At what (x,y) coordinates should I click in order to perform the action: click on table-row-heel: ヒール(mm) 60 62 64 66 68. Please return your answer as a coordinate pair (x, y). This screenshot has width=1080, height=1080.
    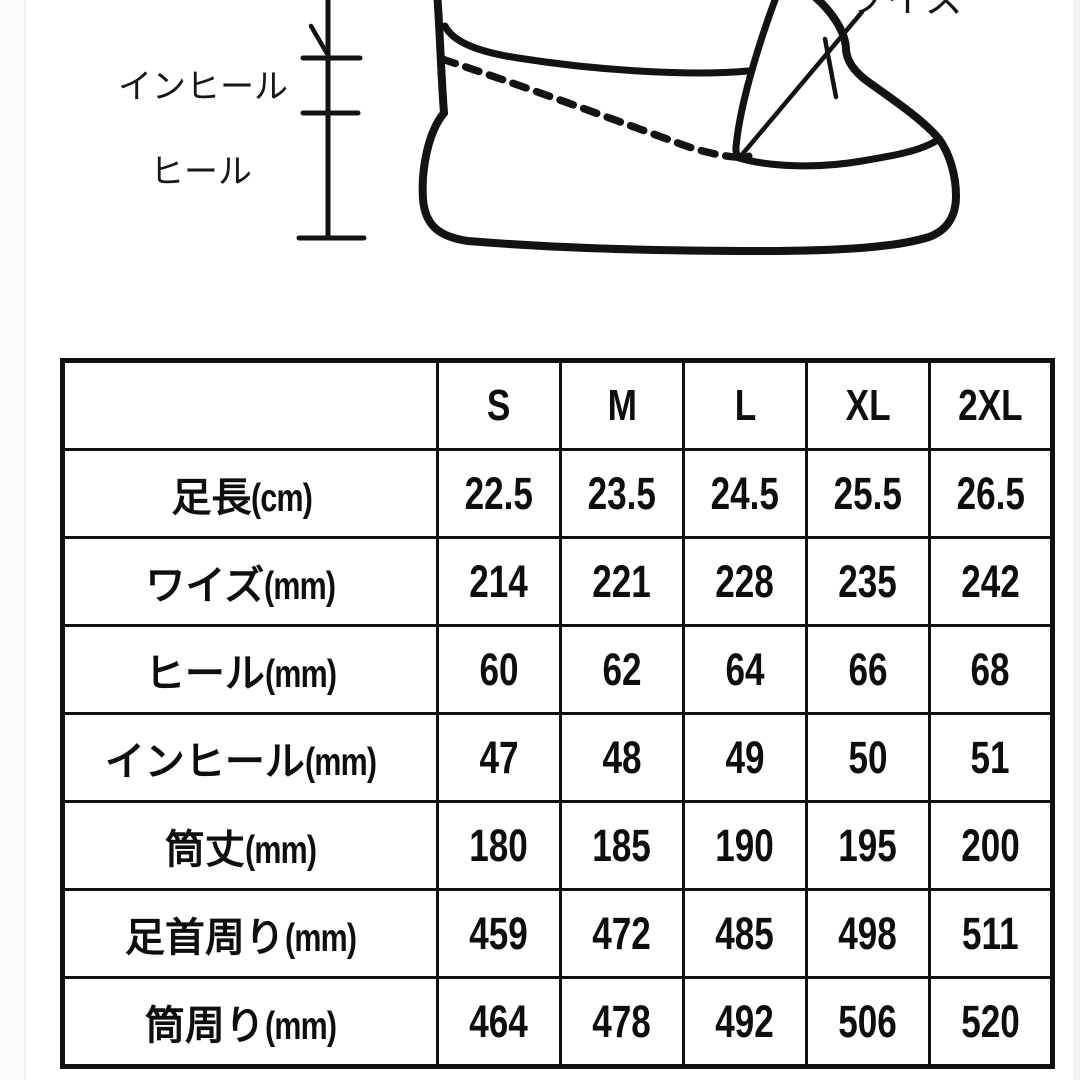
    Looking at the image, I should click on (557, 669).